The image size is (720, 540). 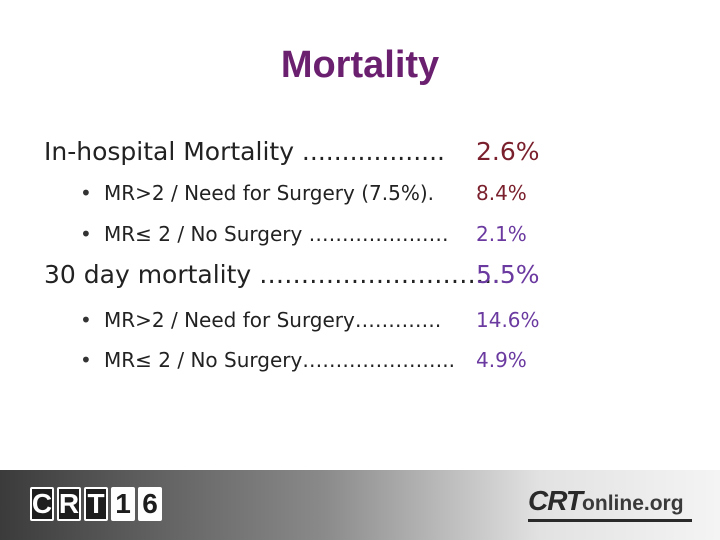 What do you see at coordinates (69, 504) in the screenshot?
I see `logo-letter: R` at bounding box center [69, 504].